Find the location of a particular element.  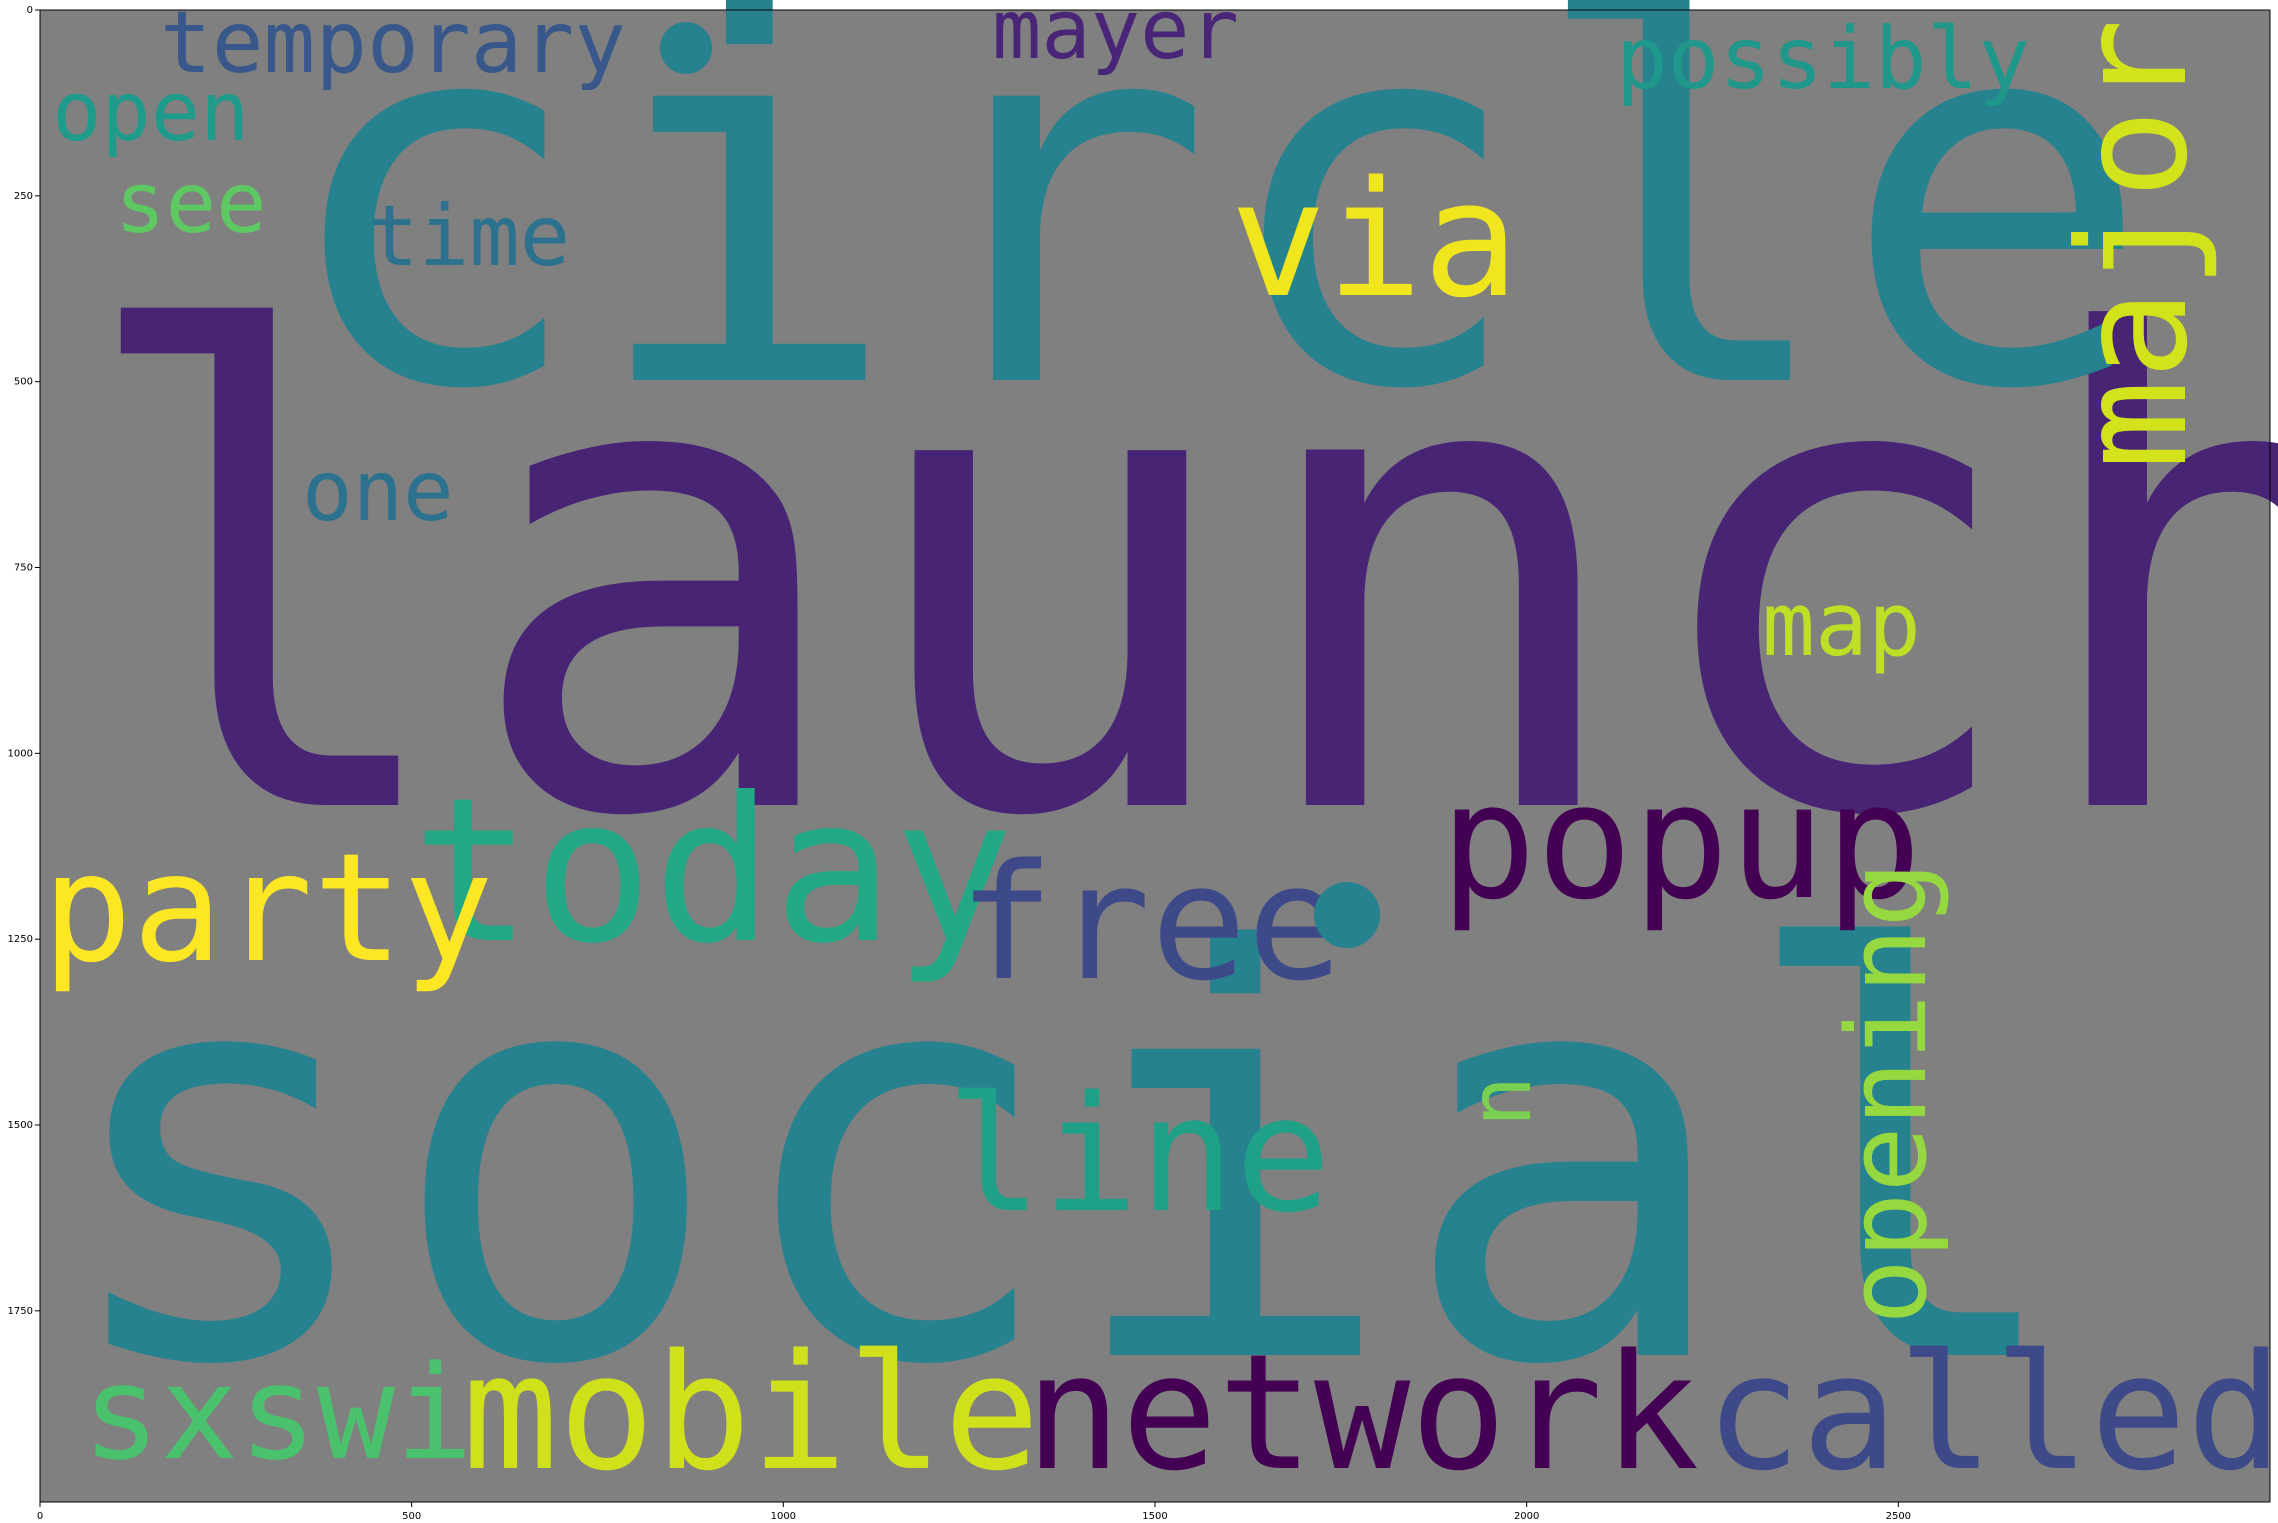

y-tick-label: 1250 is located at coordinates (20, 939).